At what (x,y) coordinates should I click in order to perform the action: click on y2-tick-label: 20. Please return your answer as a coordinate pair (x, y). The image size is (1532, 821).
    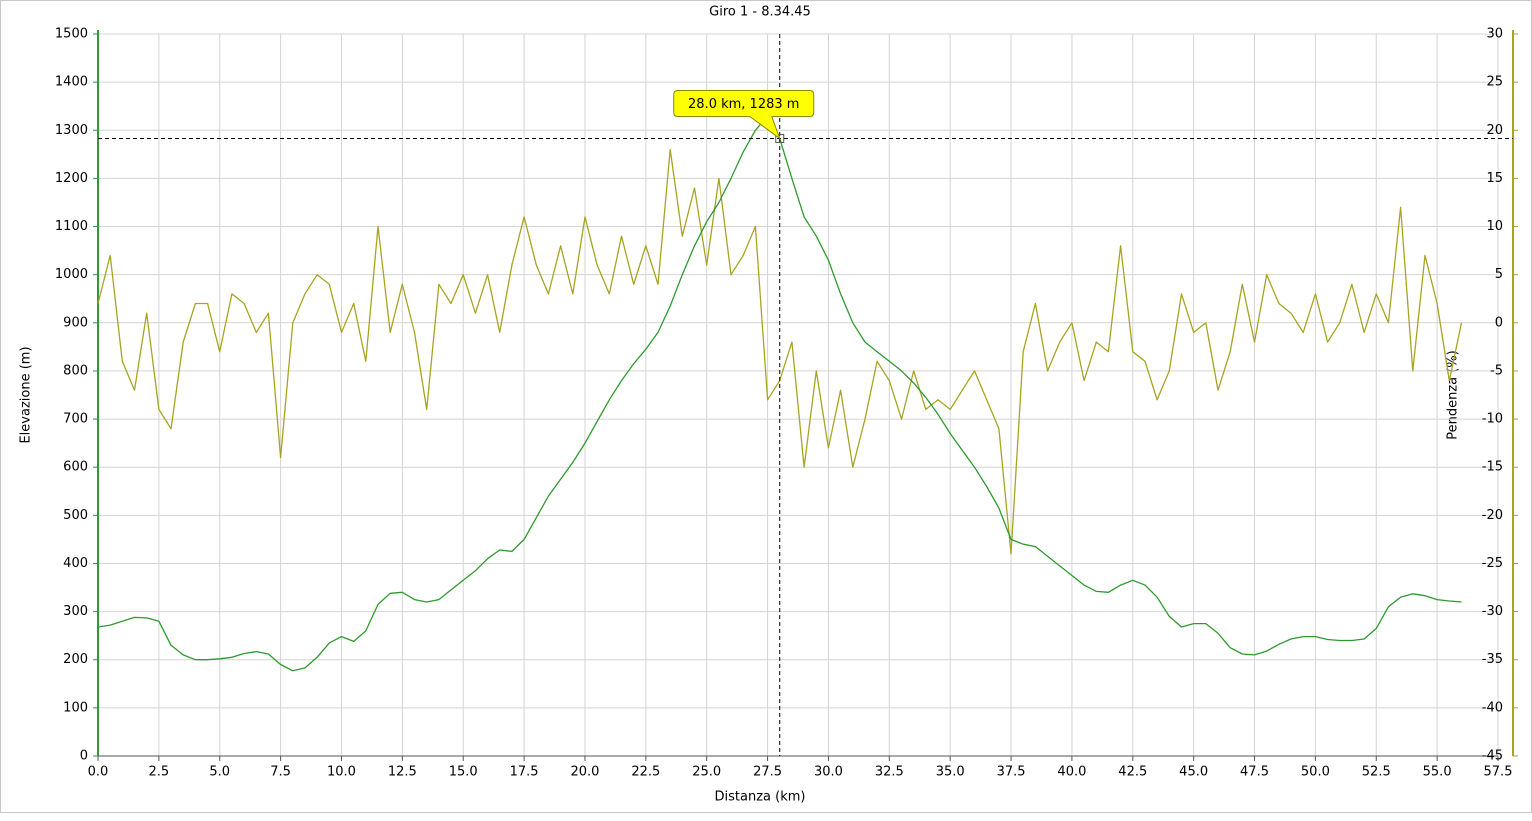
    Looking at the image, I should click on (1494, 130).